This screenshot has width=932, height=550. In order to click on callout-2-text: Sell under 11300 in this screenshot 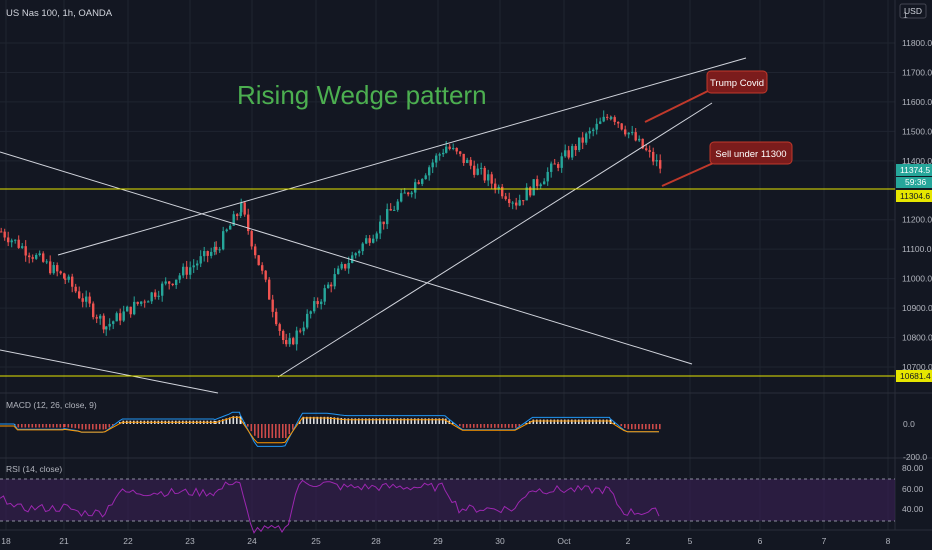, I will do `click(750, 154)`.